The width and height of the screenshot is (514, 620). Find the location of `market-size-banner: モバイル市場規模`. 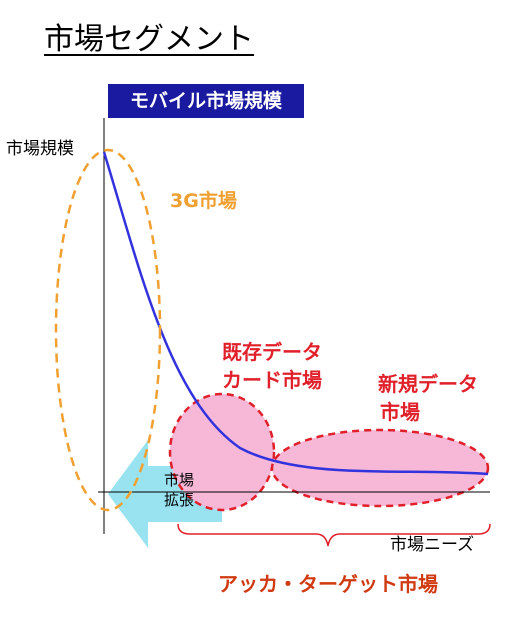

market-size-banner: モバイル市場規模 is located at coordinates (206, 101).